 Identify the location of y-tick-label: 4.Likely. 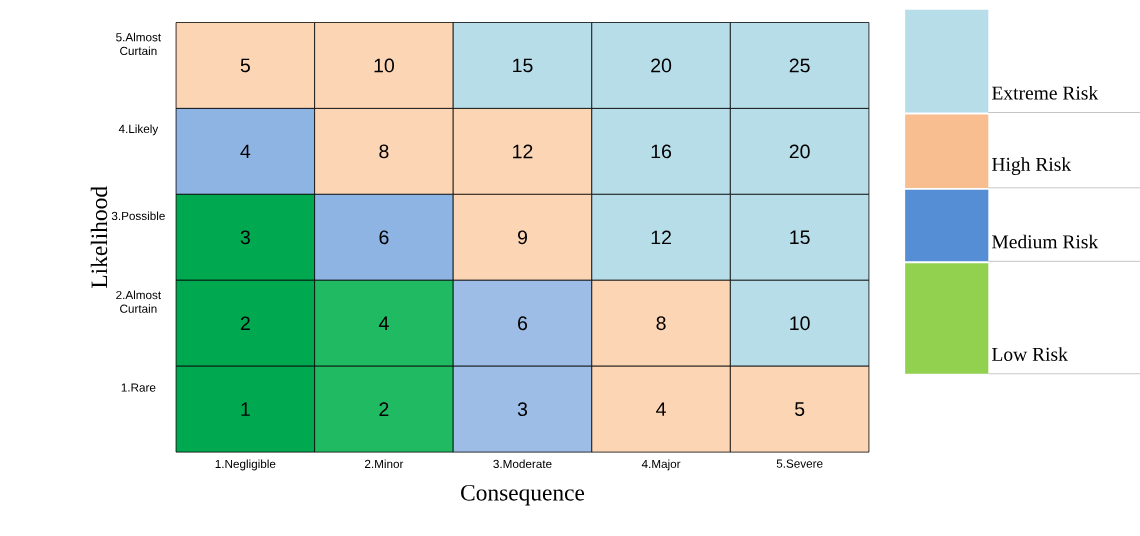
(138, 130).